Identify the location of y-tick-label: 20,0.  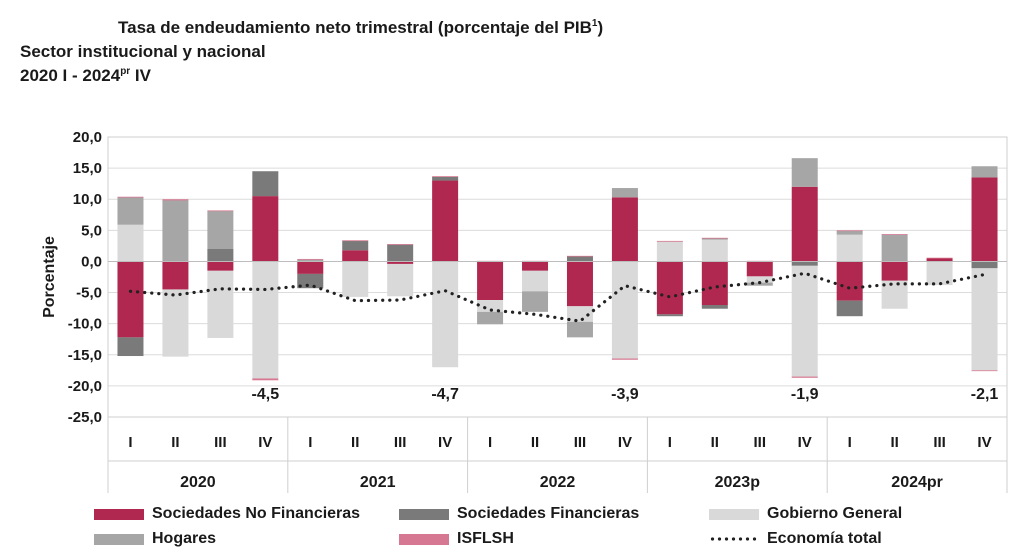
(87, 137).